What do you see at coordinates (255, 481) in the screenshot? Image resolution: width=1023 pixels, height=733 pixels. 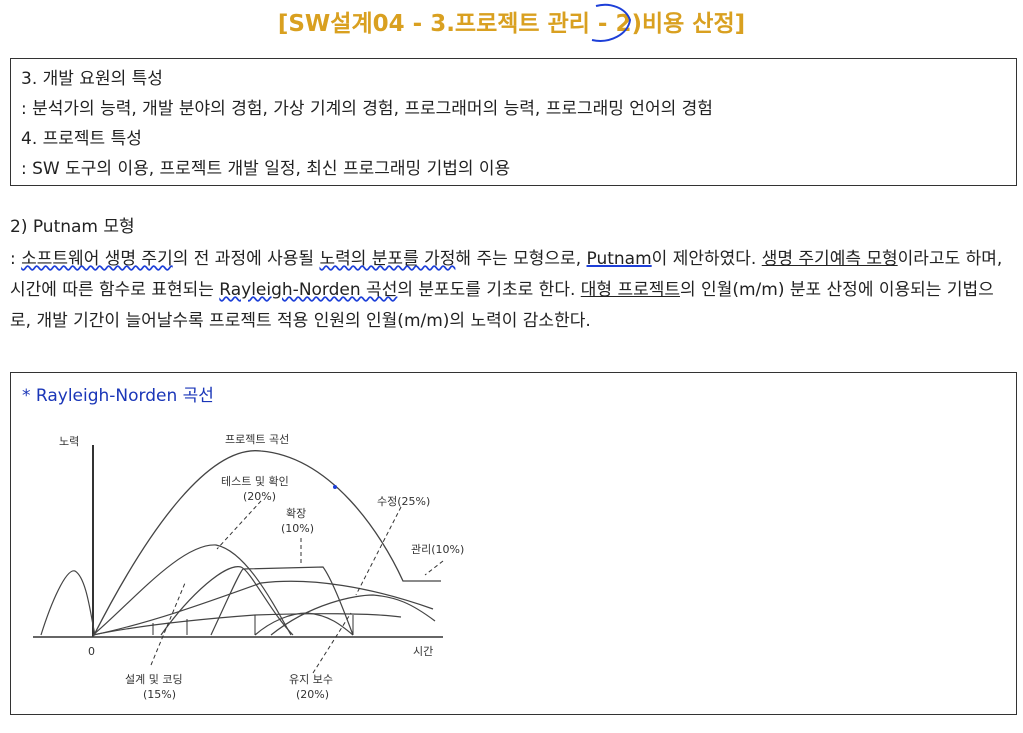 I see `test-label-1: 테스트 및 확인` at bounding box center [255, 481].